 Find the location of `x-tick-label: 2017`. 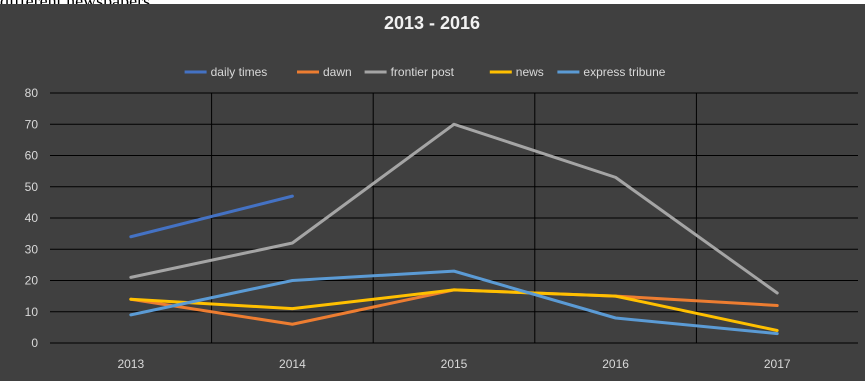

x-tick-label: 2017 is located at coordinates (777, 364).